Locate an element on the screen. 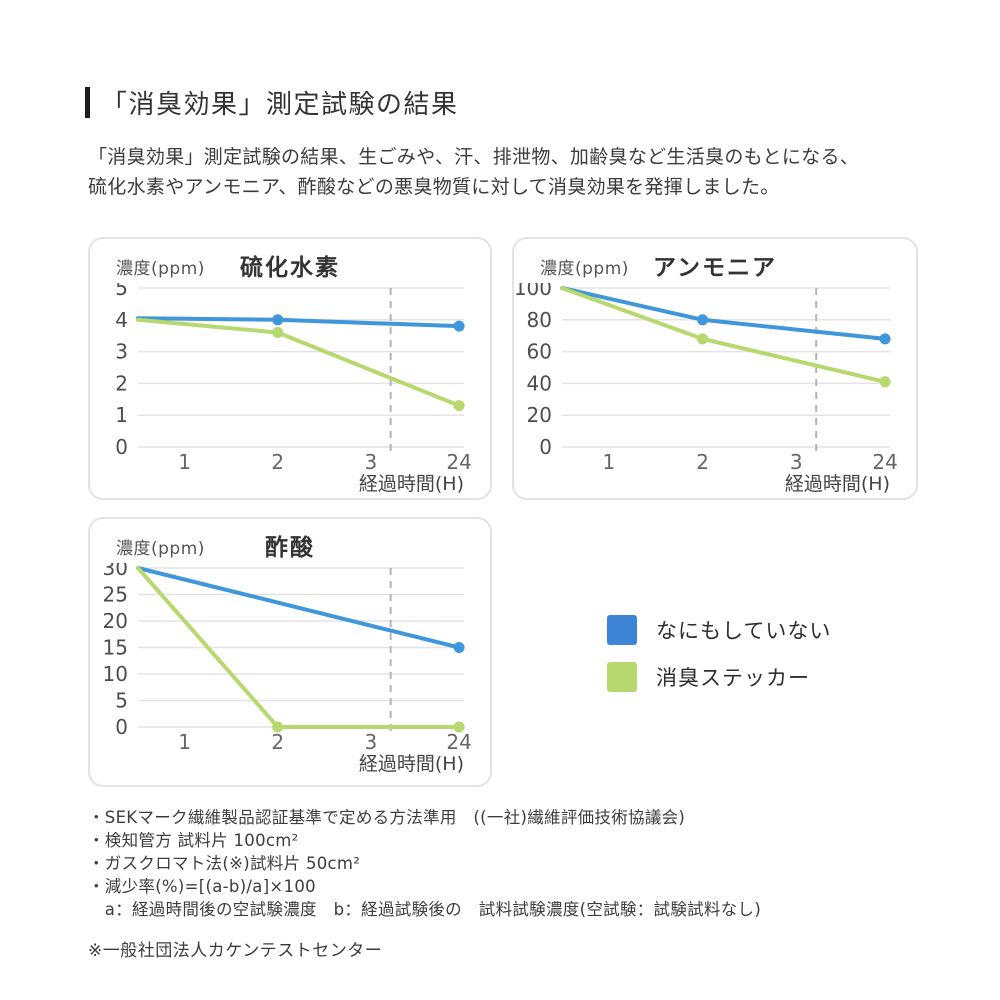 This screenshot has width=1000, height=1000. legend-swatch-blue is located at coordinates (622, 630).